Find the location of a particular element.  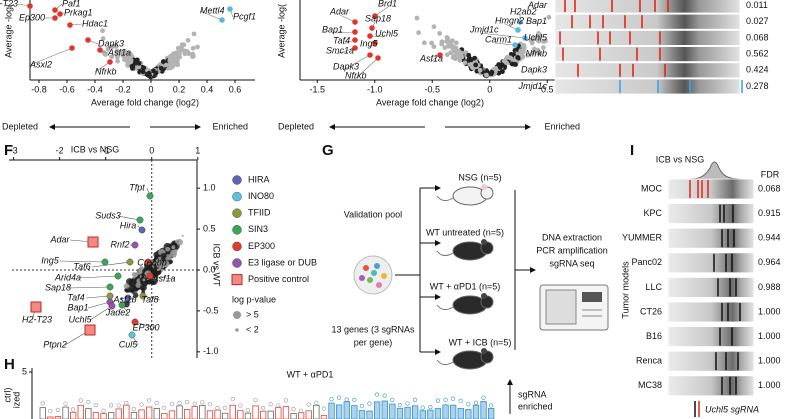

x-tick-label: -0.8 is located at coordinates (39, 89).